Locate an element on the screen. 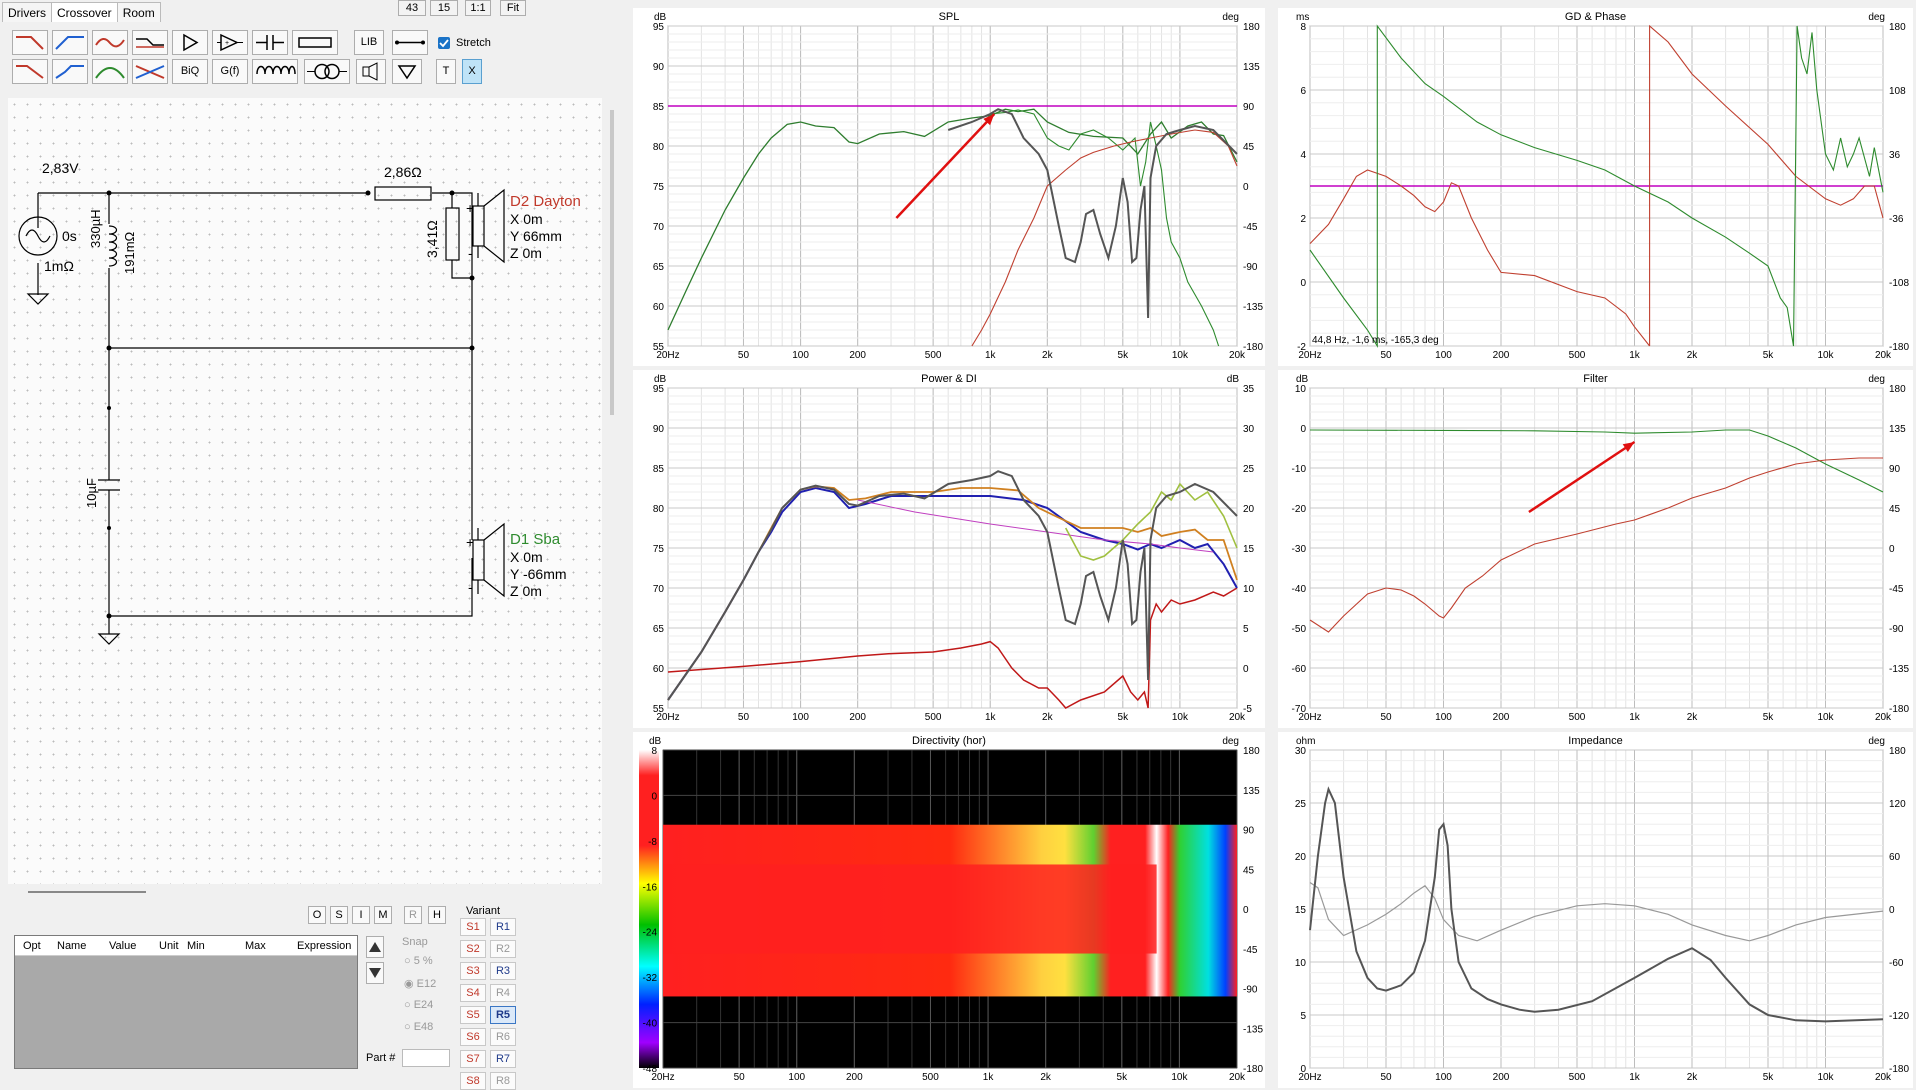 This screenshot has width=1916, height=1090. move-up-button is located at coordinates (375, 947).